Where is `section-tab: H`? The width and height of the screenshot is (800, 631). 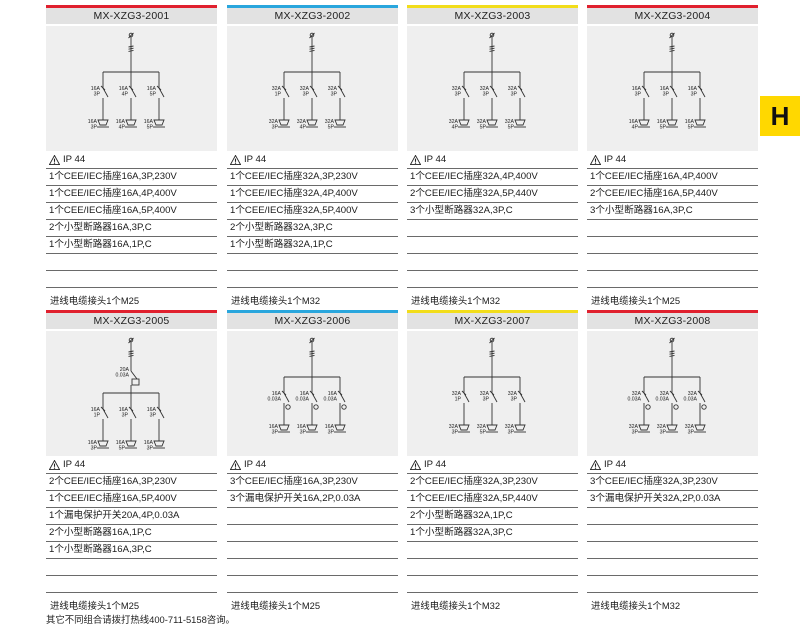 section-tab: H is located at coordinates (780, 116).